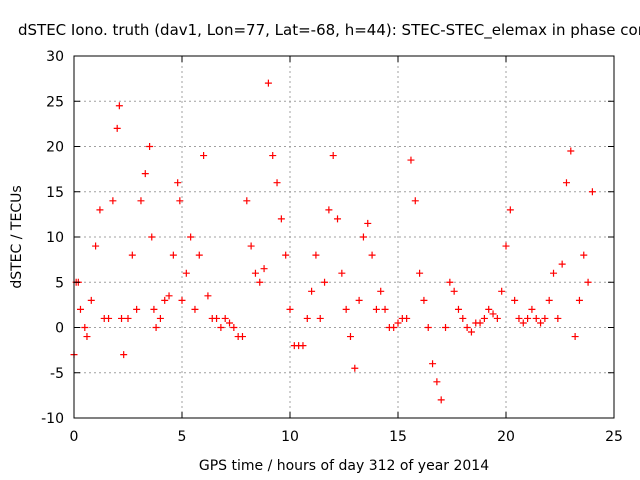  Describe the element at coordinates (290, 437) in the screenshot. I see `x-tick-label: 10` at that location.